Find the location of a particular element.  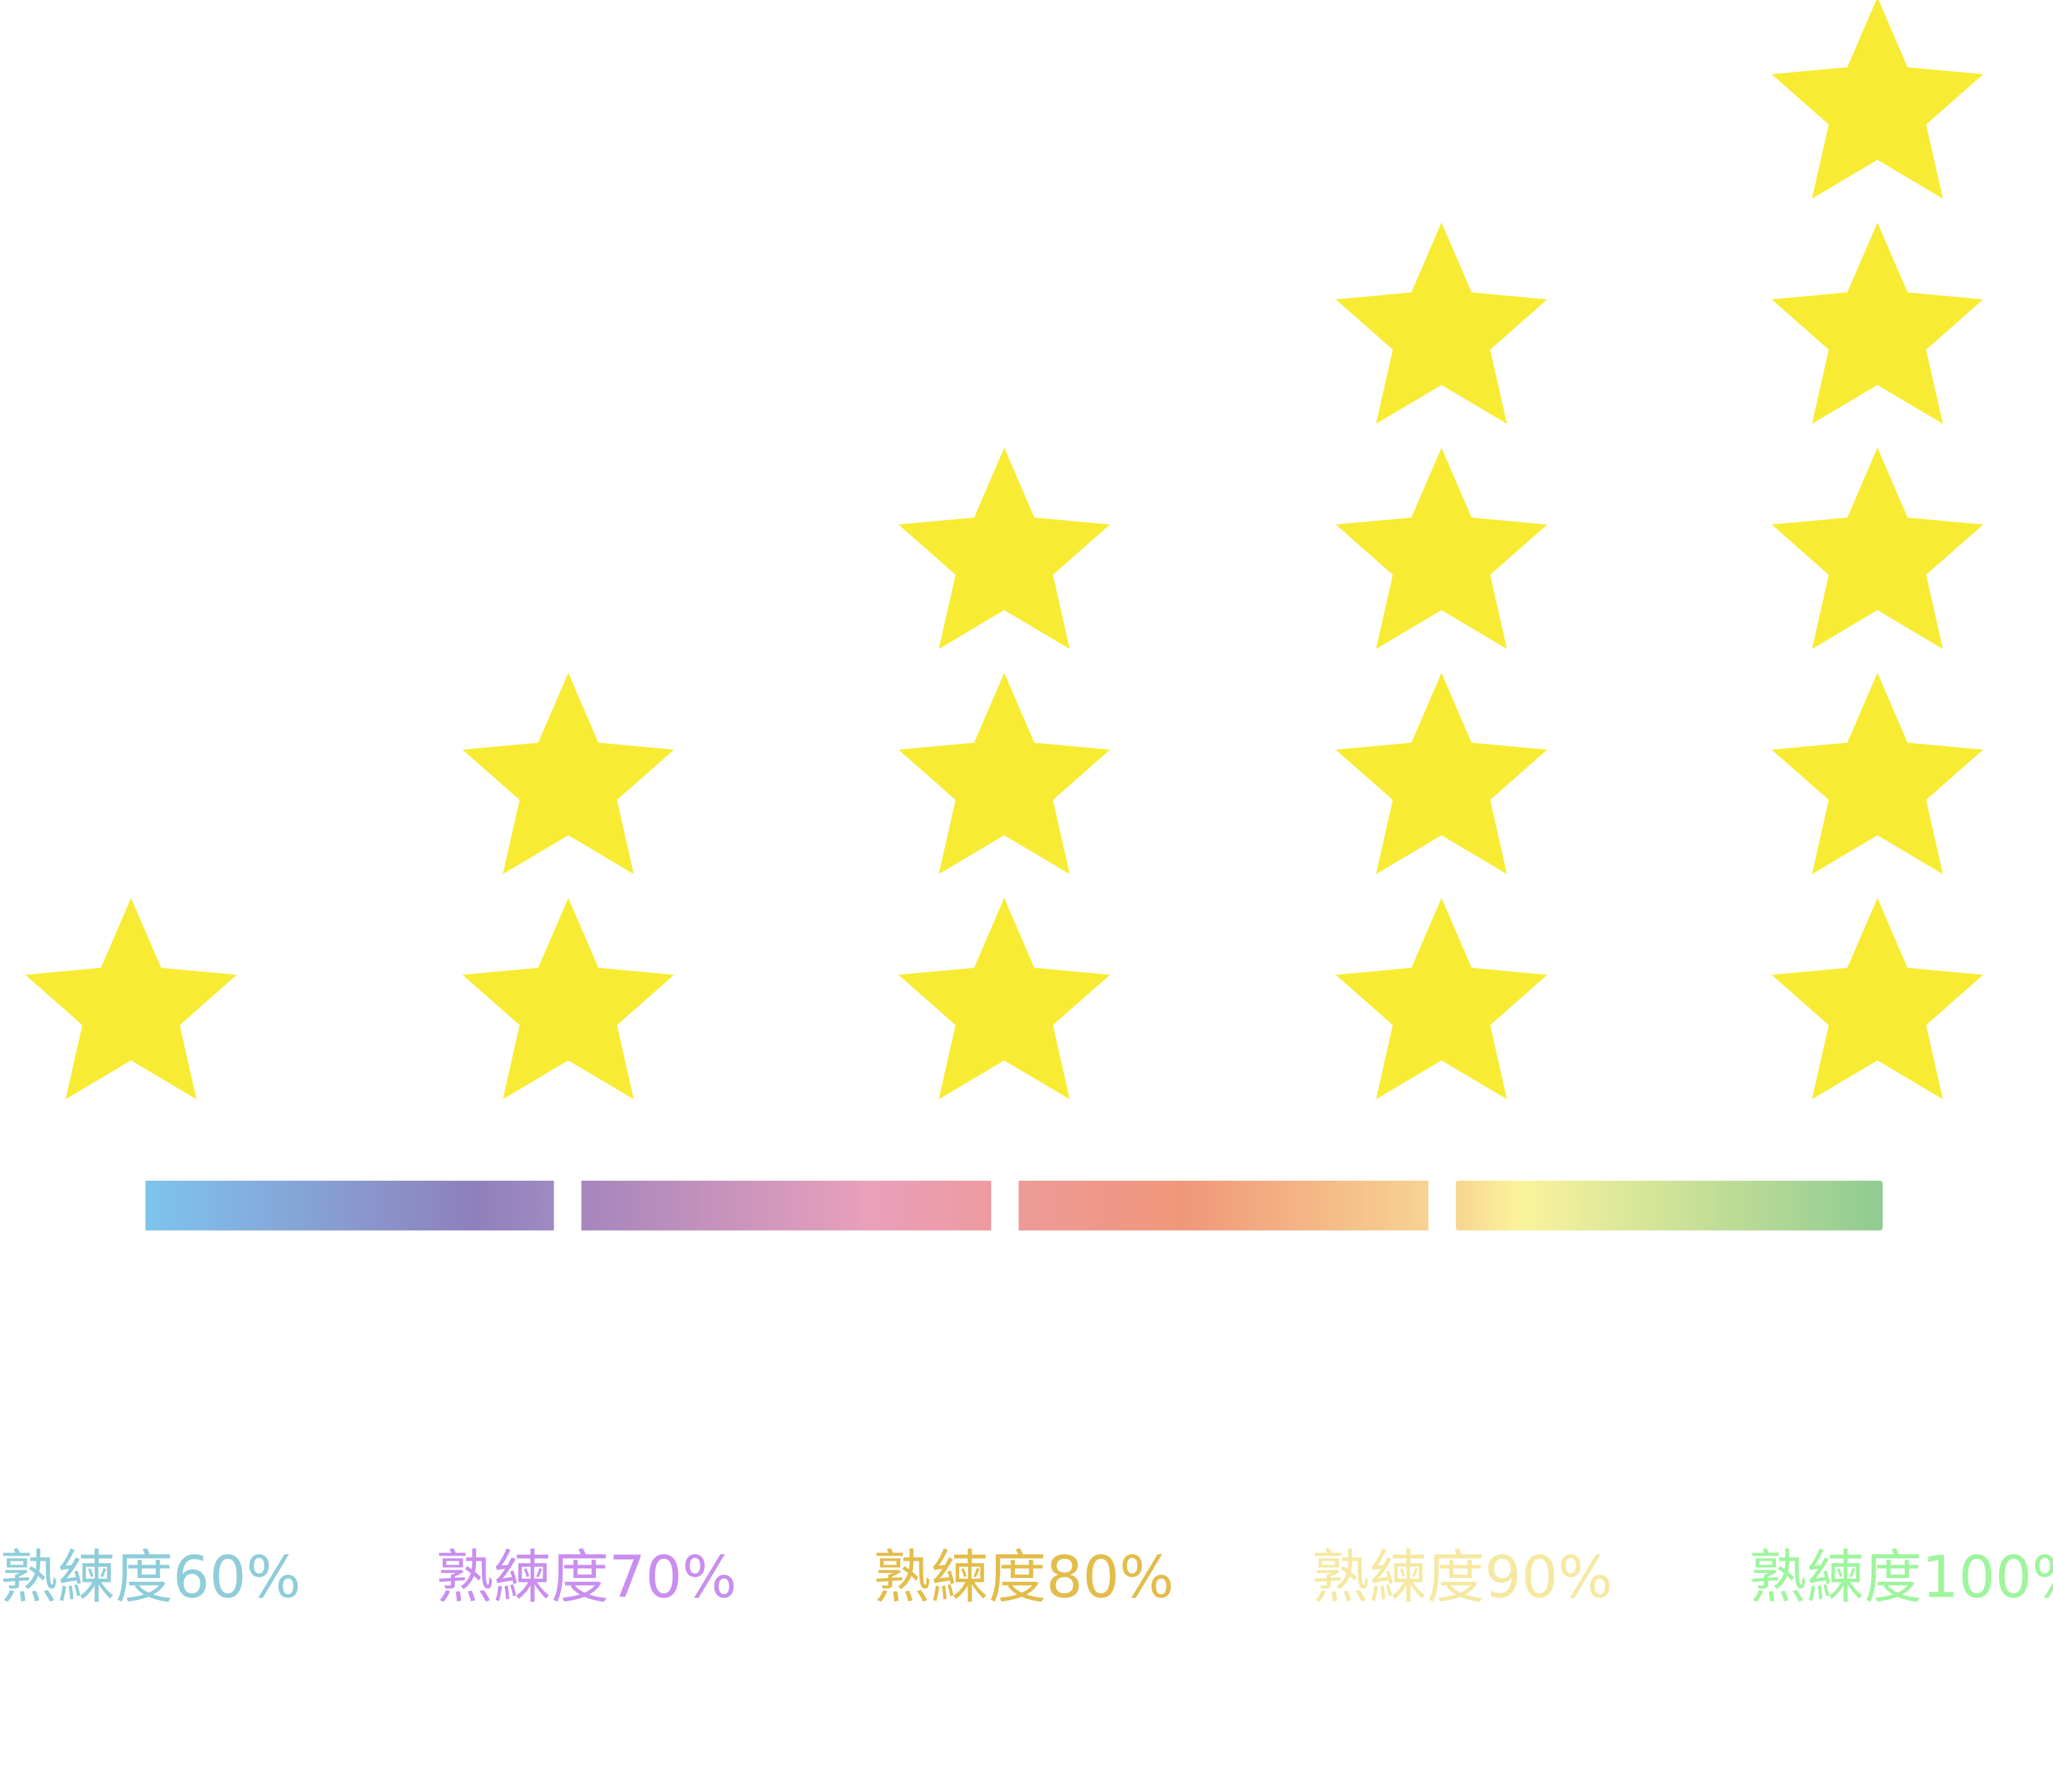

level-label: 熟練度90% is located at coordinates (1462, 1578).